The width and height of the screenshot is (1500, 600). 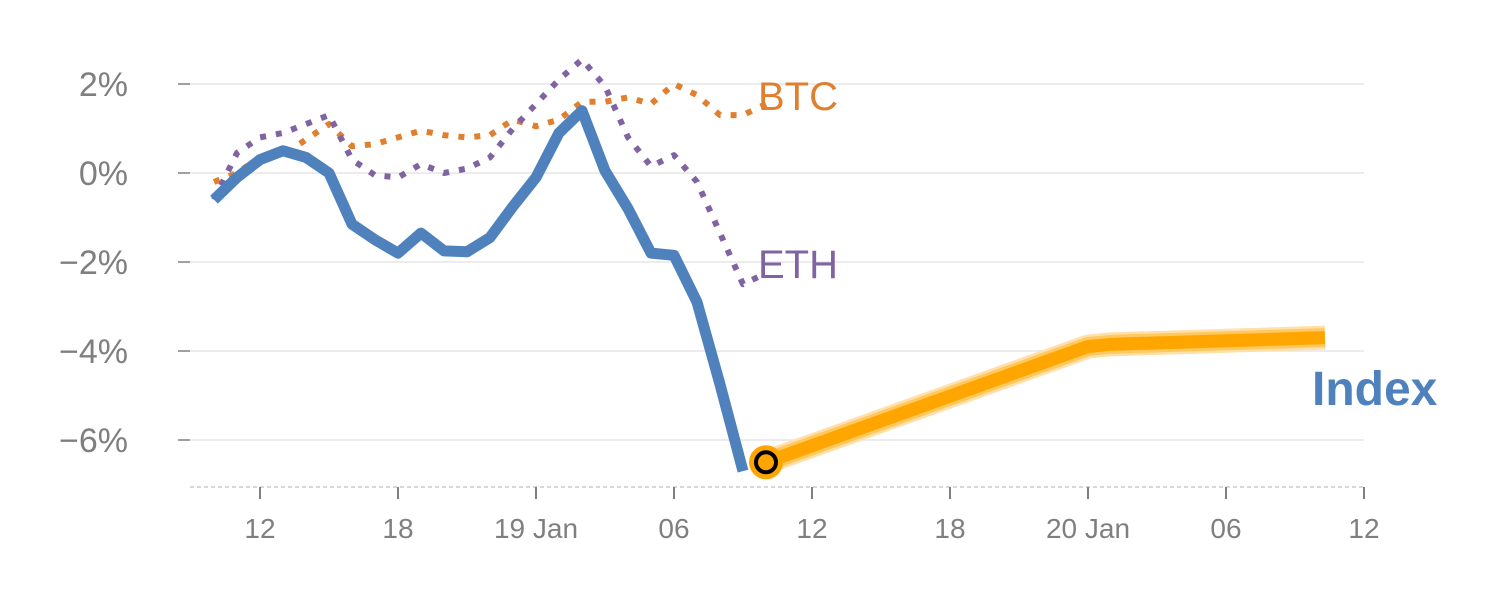 I want to click on series-eth-line, so click(x=489, y=172).